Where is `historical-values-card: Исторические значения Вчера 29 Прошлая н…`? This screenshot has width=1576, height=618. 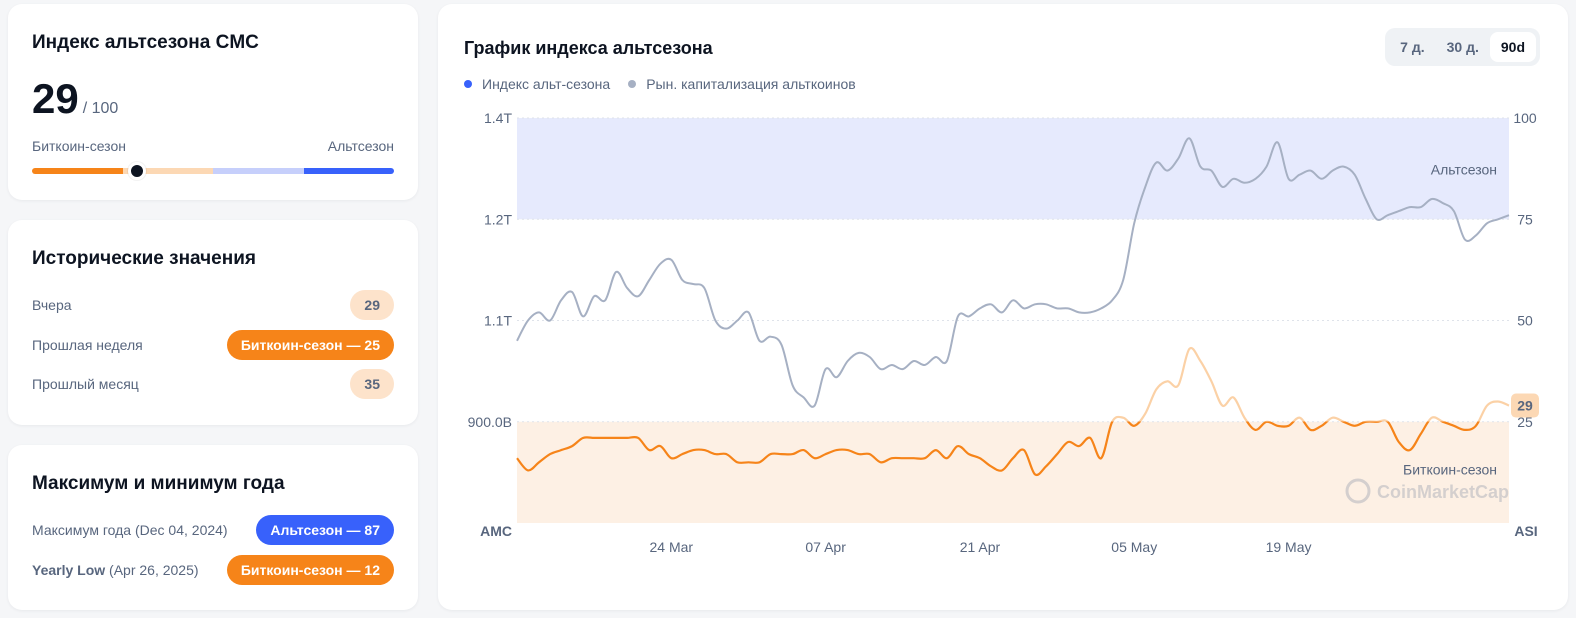 historical-values-card: Исторические значения Вчера 29 Прошлая н… is located at coordinates (213, 322).